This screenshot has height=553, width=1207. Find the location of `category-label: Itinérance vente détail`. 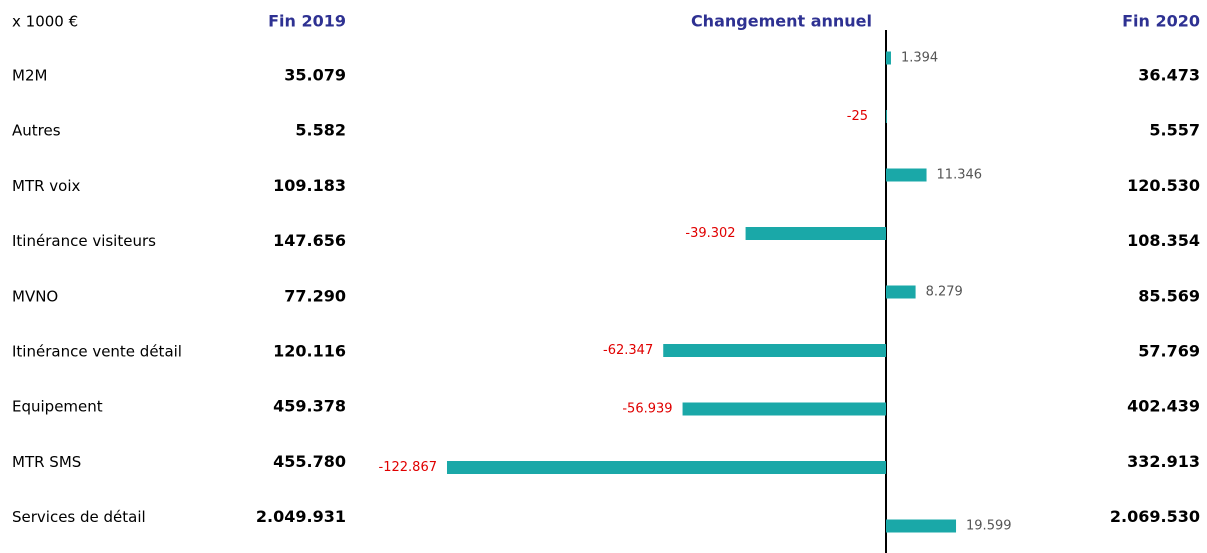

category-label: Itinérance vente détail is located at coordinates (97, 352).